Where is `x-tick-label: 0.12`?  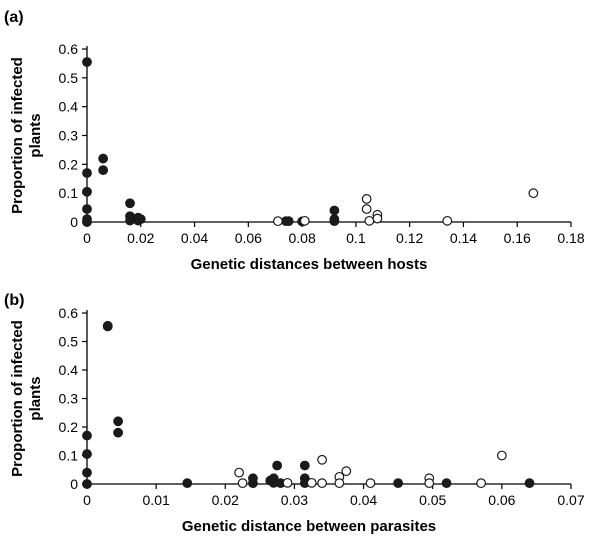 x-tick-label: 0.12 is located at coordinates (409, 238).